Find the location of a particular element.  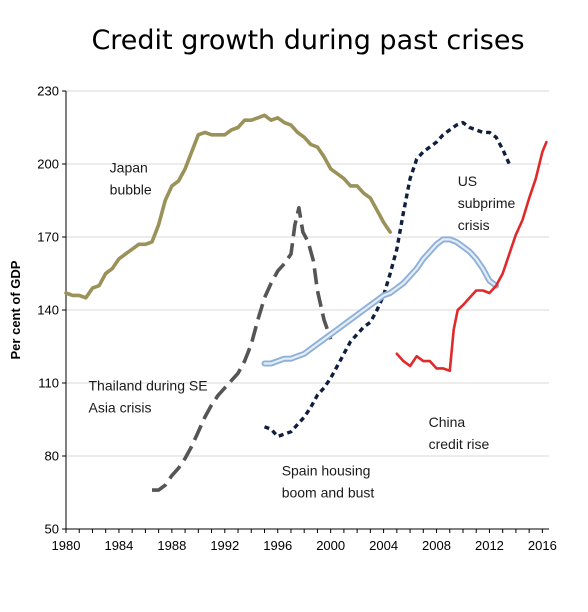

x-tick-label-1980: 1980 is located at coordinates (66, 545).